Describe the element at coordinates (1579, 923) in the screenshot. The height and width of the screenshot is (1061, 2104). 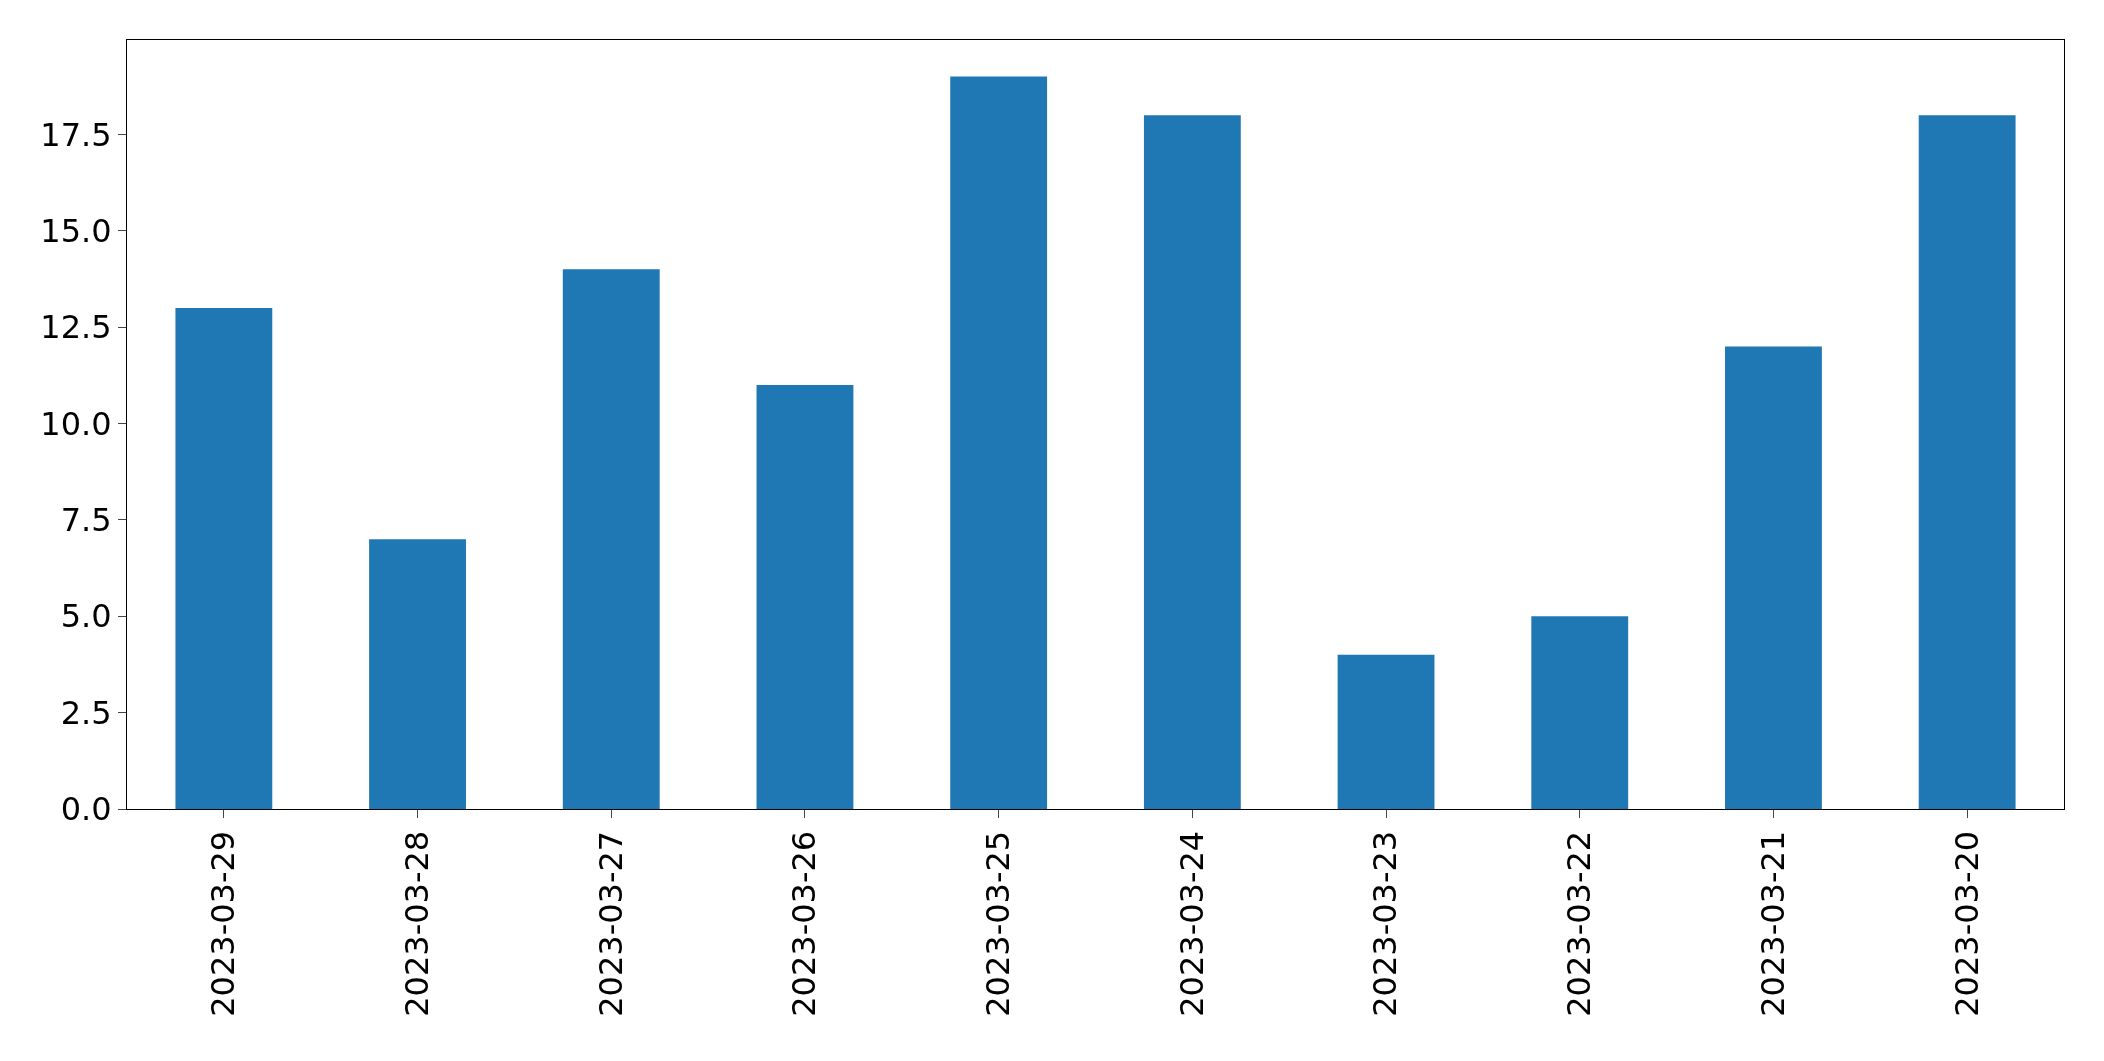
I see `x-tick-label: 2023-03-22` at that location.